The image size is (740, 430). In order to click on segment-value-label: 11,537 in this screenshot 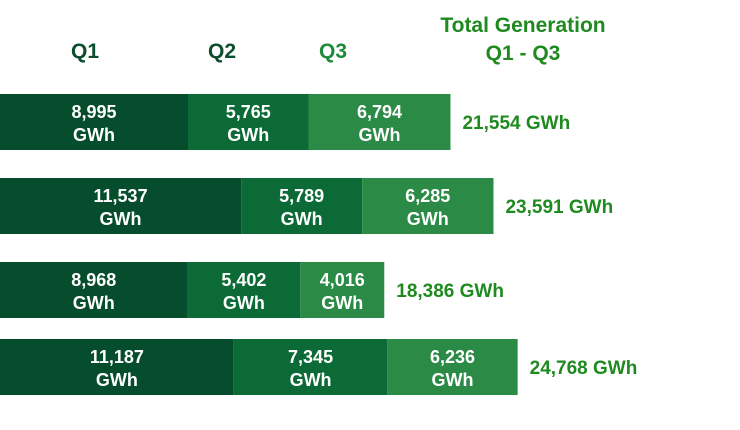, I will do `click(121, 196)`.